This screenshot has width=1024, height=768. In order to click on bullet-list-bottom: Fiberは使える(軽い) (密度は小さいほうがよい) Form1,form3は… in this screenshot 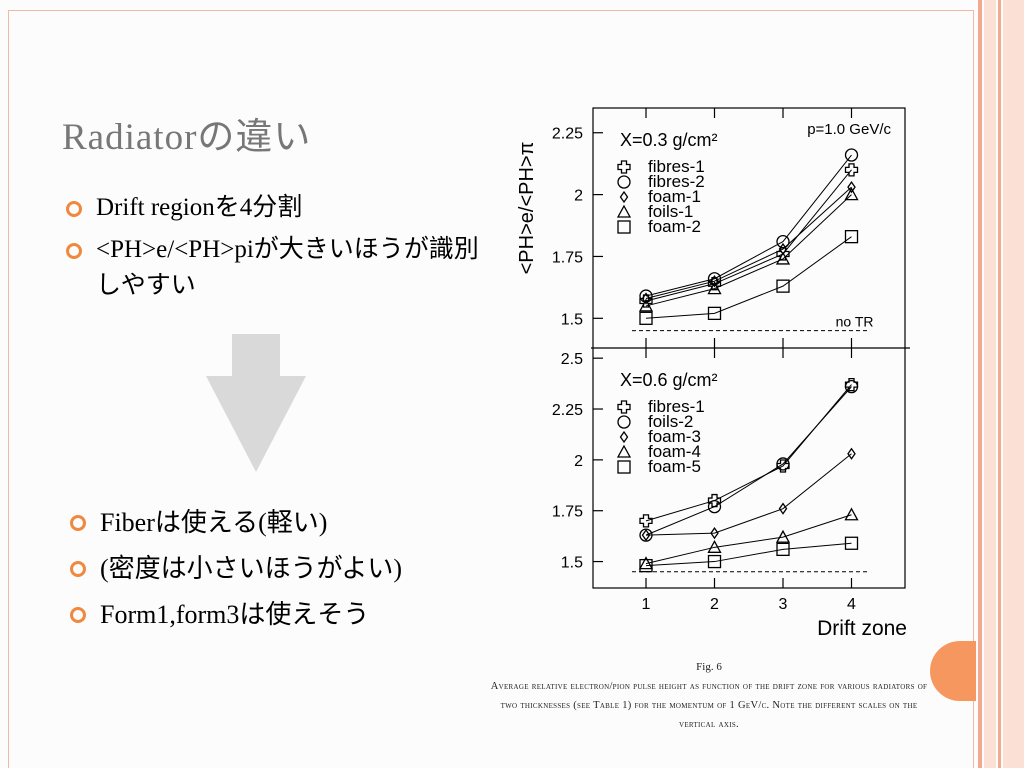, I will do `click(280, 569)`.